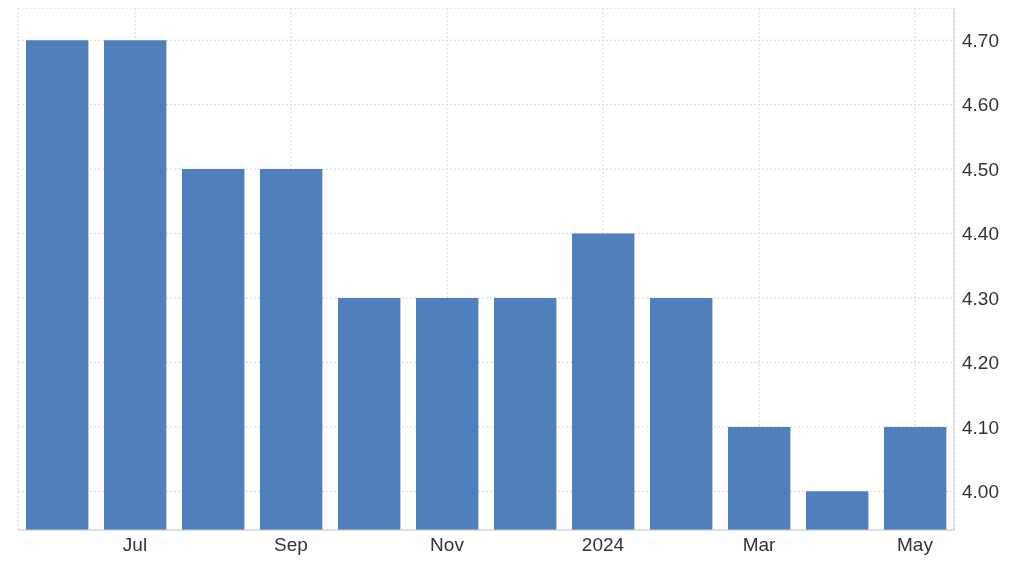 The image size is (1024, 578). What do you see at coordinates (915, 545) in the screenshot?
I see `x-tick-label: May` at bounding box center [915, 545].